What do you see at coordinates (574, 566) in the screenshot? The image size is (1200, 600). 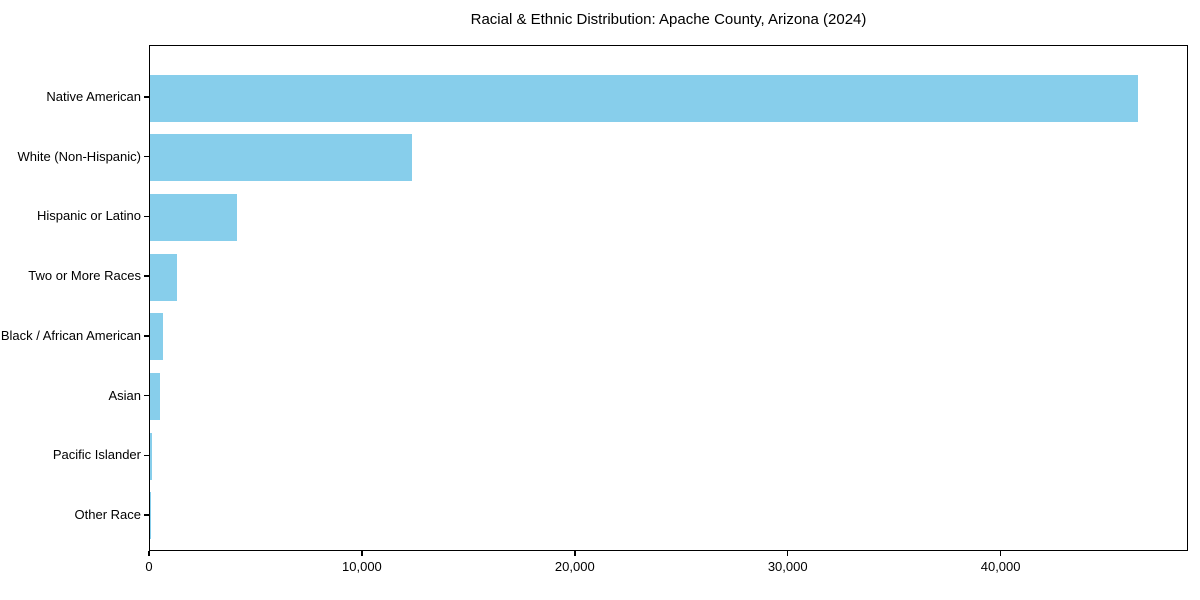 I see `x-tick-label: 20,000` at bounding box center [574, 566].